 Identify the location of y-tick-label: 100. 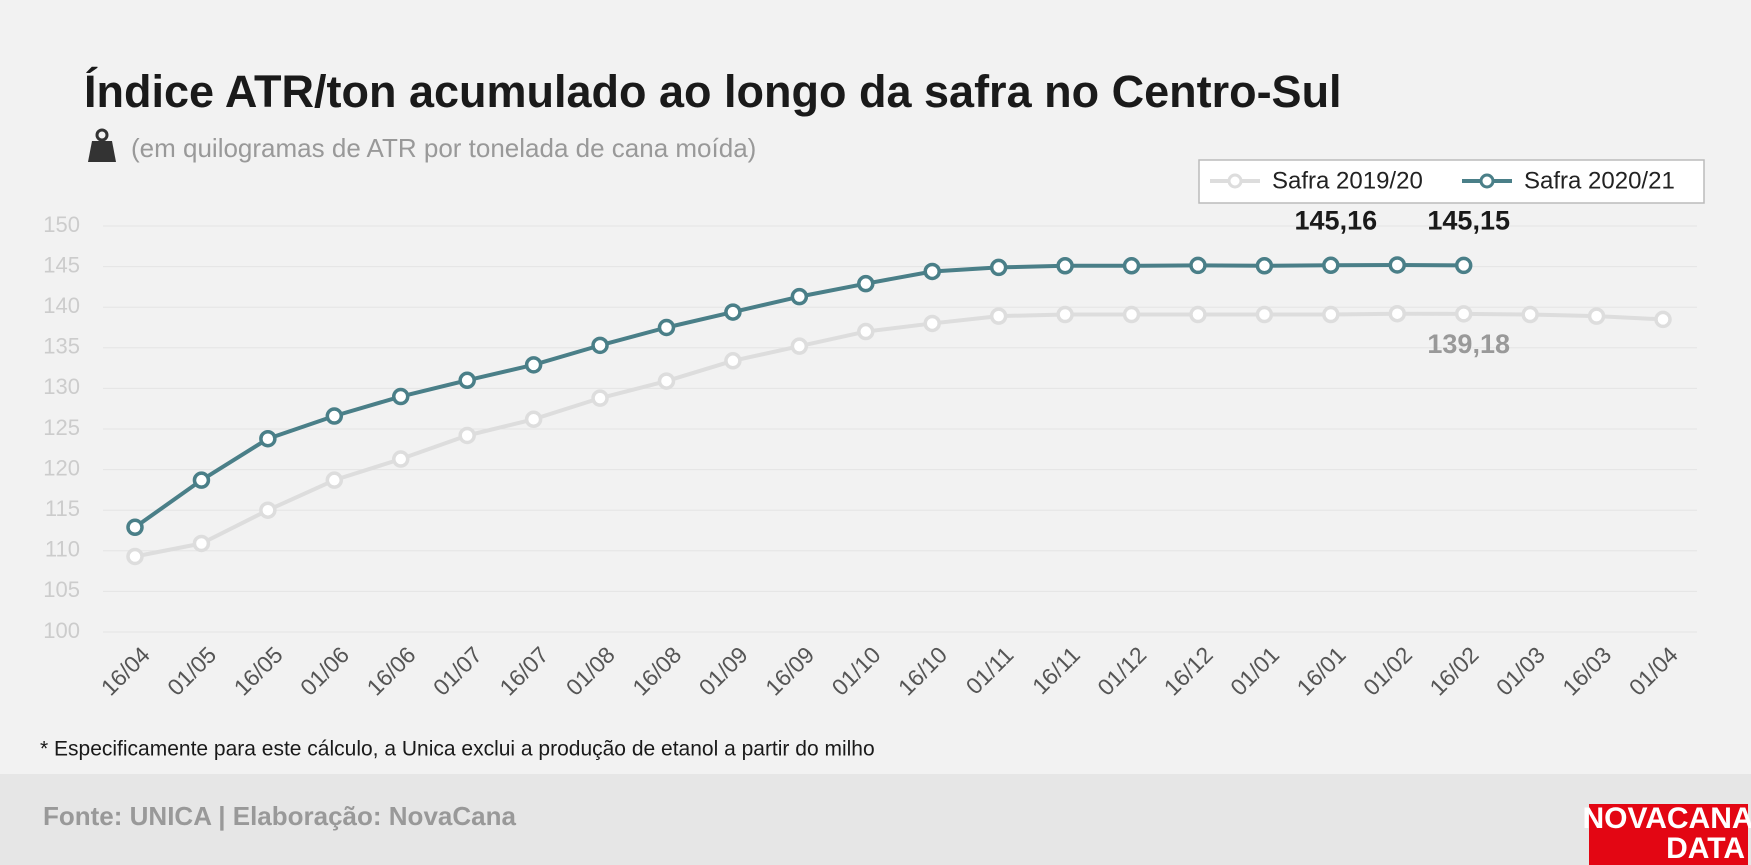
(61, 630).